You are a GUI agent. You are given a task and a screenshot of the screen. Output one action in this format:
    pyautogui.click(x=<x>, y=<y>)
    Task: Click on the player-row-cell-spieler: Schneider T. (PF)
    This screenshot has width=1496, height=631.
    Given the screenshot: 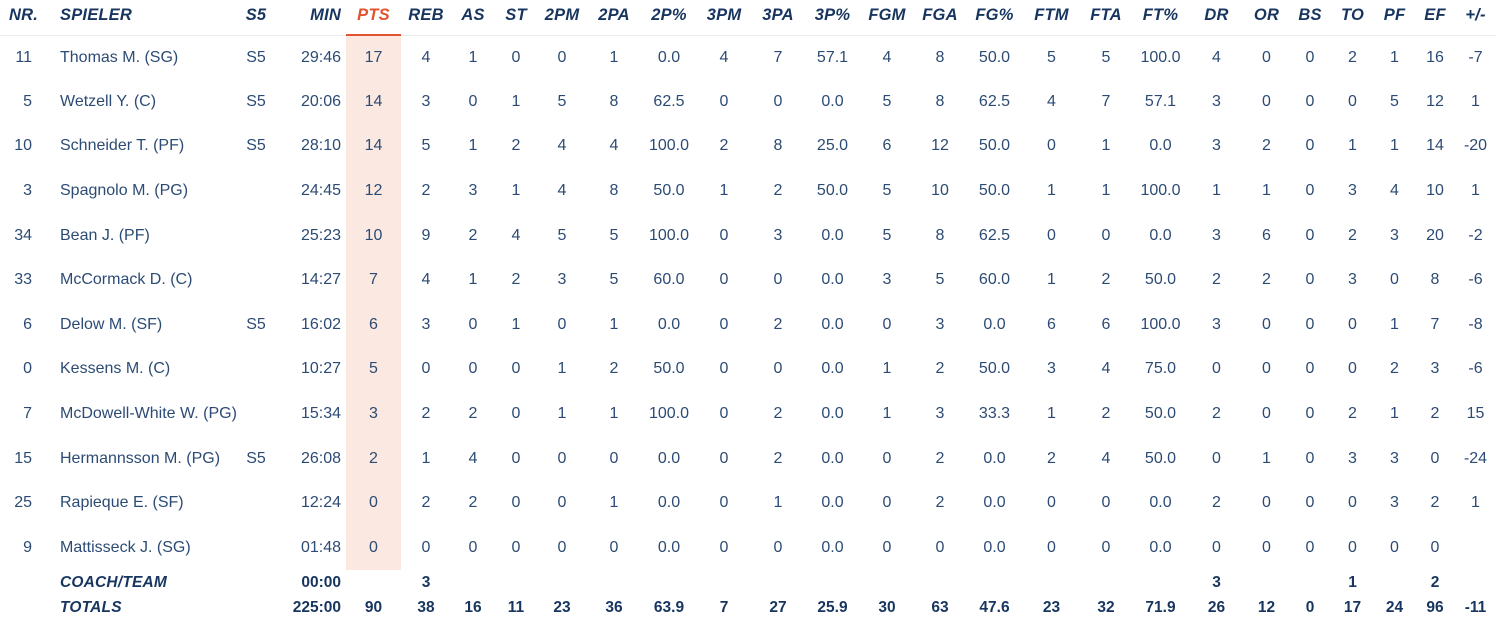 What is the action you would take?
    pyautogui.click(x=122, y=146)
    